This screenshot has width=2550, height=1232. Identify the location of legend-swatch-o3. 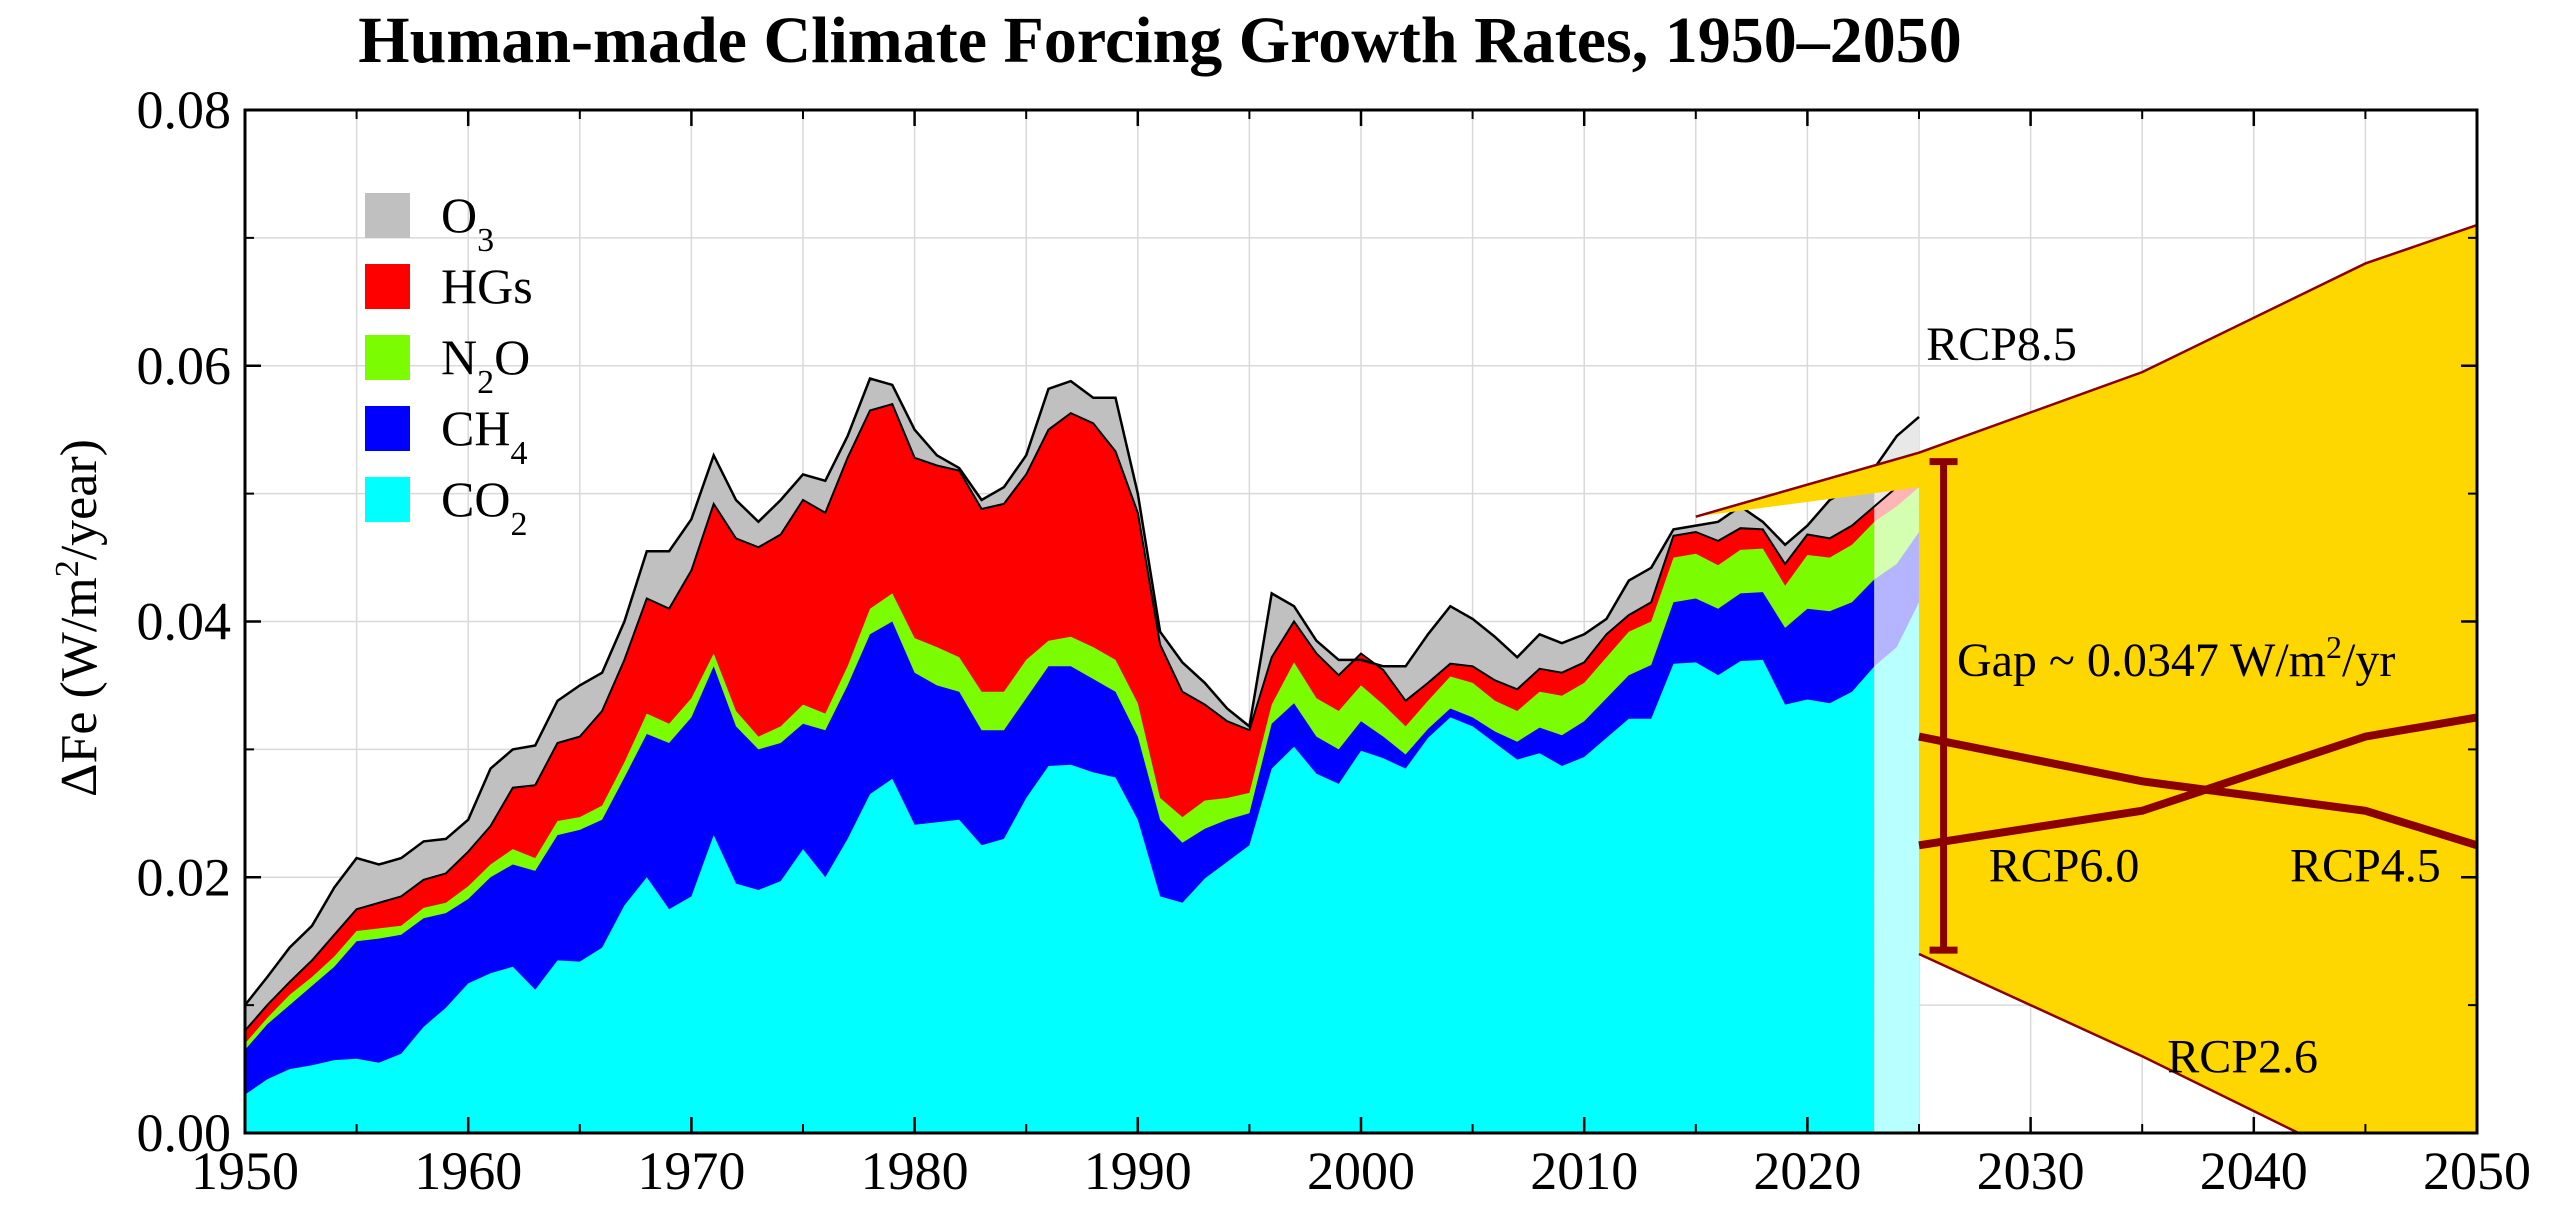
(387, 215).